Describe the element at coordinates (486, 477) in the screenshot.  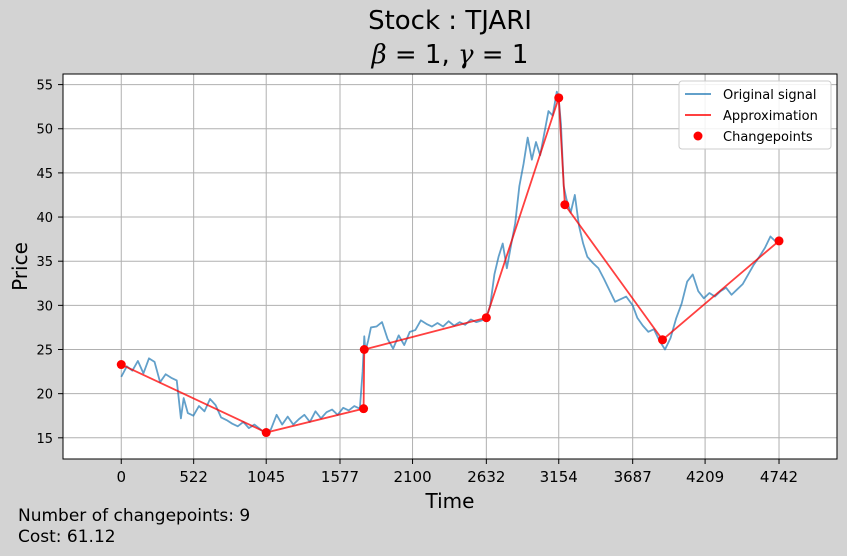
I see `x-tick-label: 2632` at that location.